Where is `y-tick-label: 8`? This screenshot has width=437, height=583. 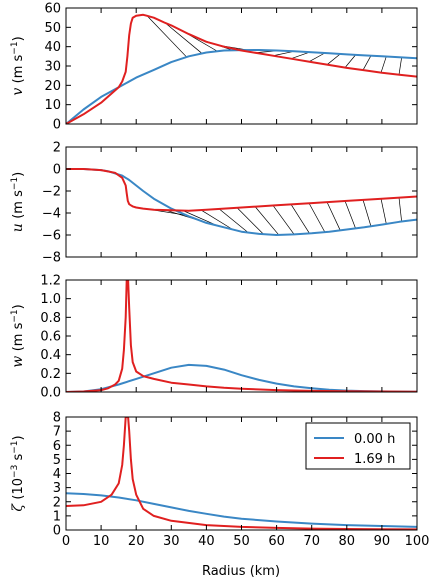
y-tick-label: 8 is located at coordinates (57, 418).